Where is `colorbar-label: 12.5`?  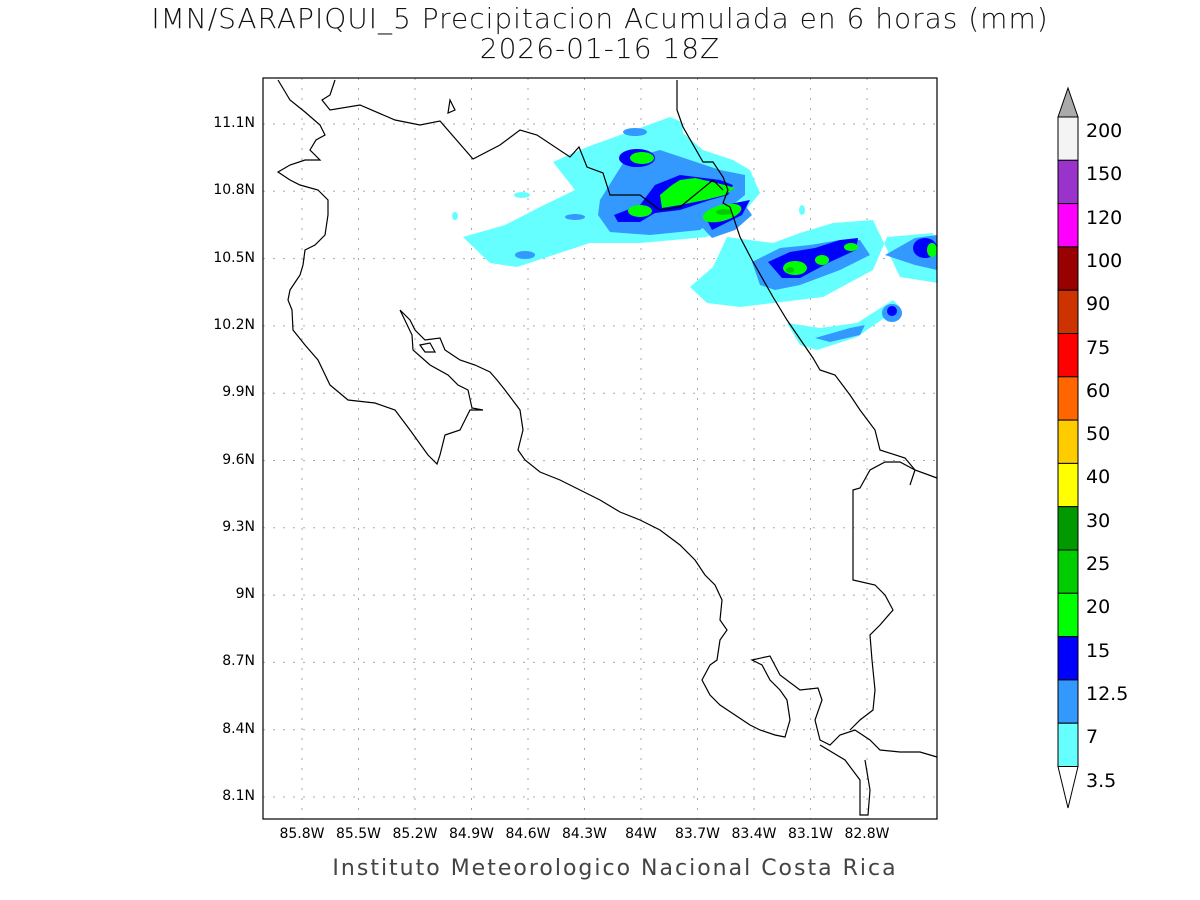
colorbar-label: 12.5 is located at coordinates (1107, 693).